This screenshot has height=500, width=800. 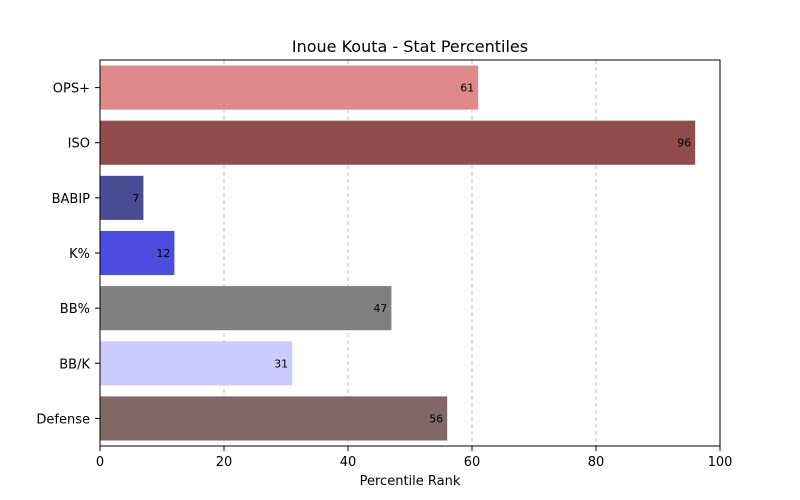 What do you see at coordinates (274, 418) in the screenshot?
I see `bar-defense` at bounding box center [274, 418].